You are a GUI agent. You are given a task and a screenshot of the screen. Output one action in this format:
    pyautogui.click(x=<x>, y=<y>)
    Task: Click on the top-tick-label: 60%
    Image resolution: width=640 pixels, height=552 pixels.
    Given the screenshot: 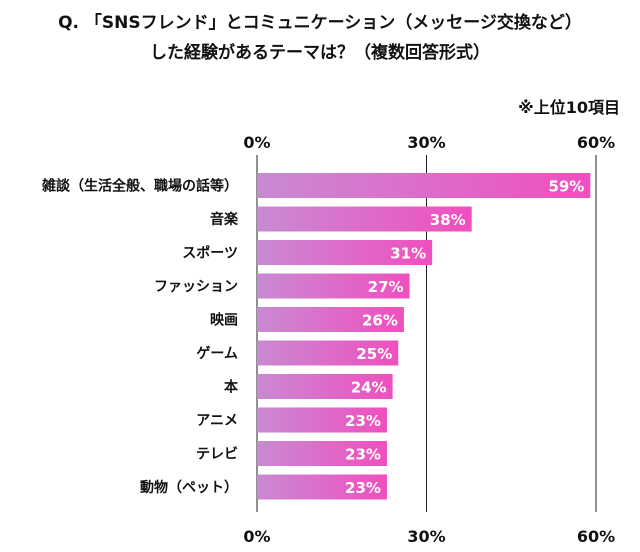 What is the action you would take?
    pyautogui.click(x=596, y=142)
    